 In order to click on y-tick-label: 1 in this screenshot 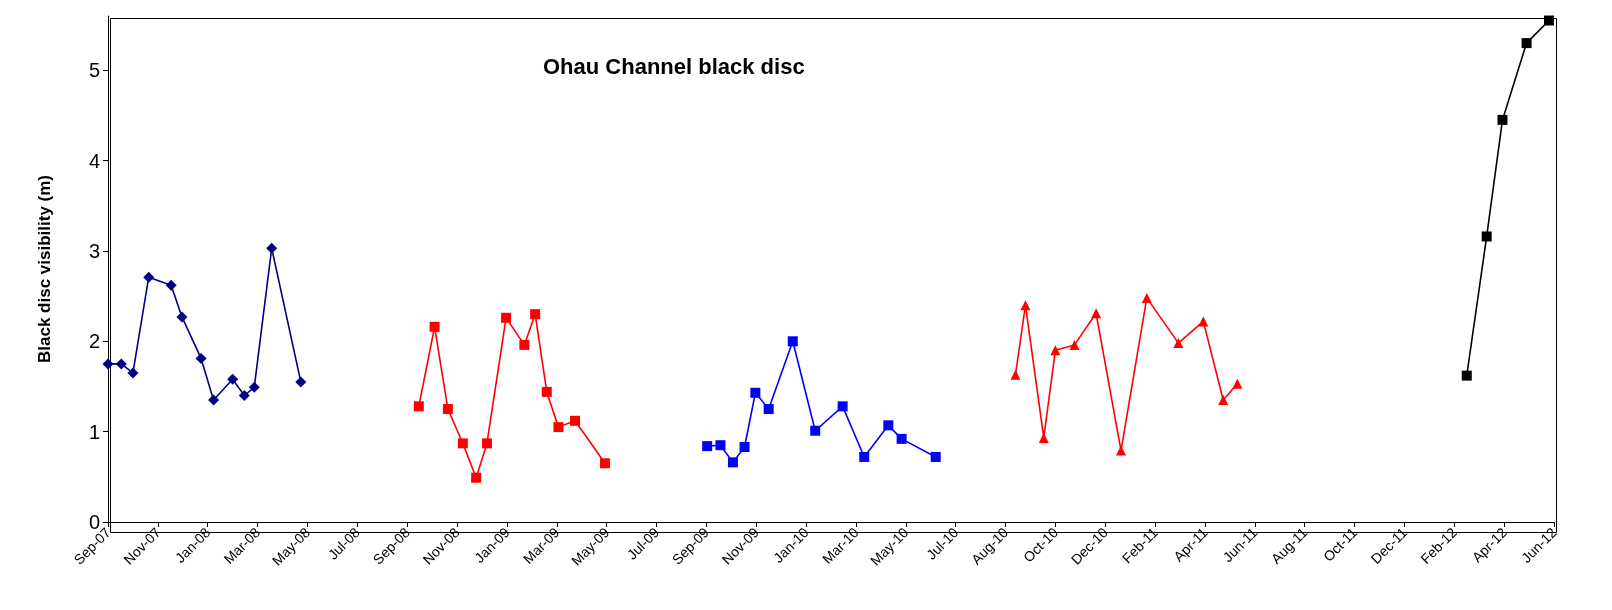, I will do `click(94, 431)`.